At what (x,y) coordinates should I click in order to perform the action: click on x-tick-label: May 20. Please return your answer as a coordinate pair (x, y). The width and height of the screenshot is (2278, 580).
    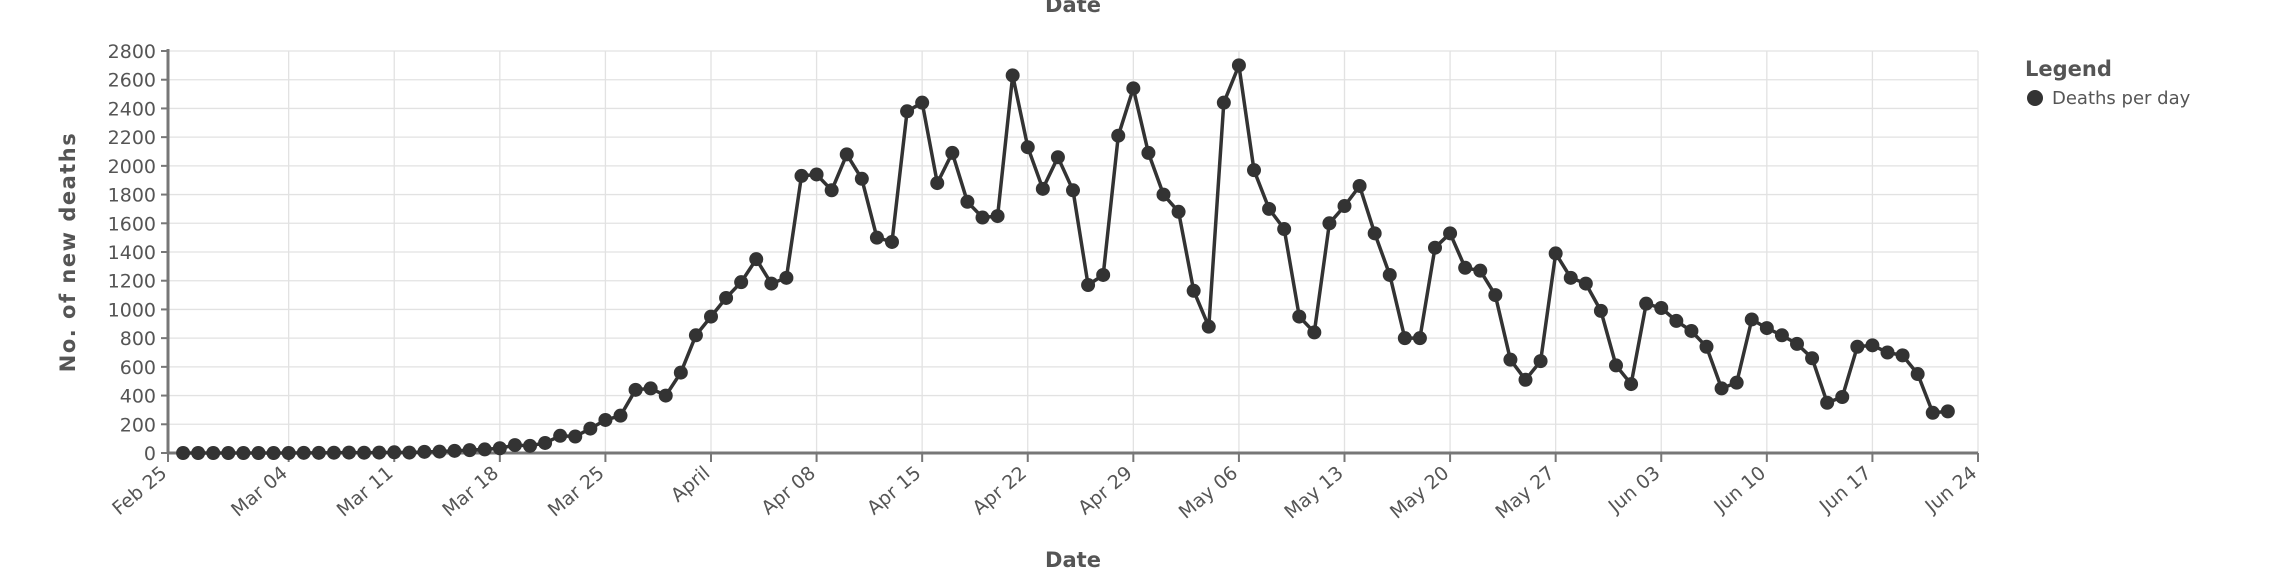
    Looking at the image, I should click on (1419, 493).